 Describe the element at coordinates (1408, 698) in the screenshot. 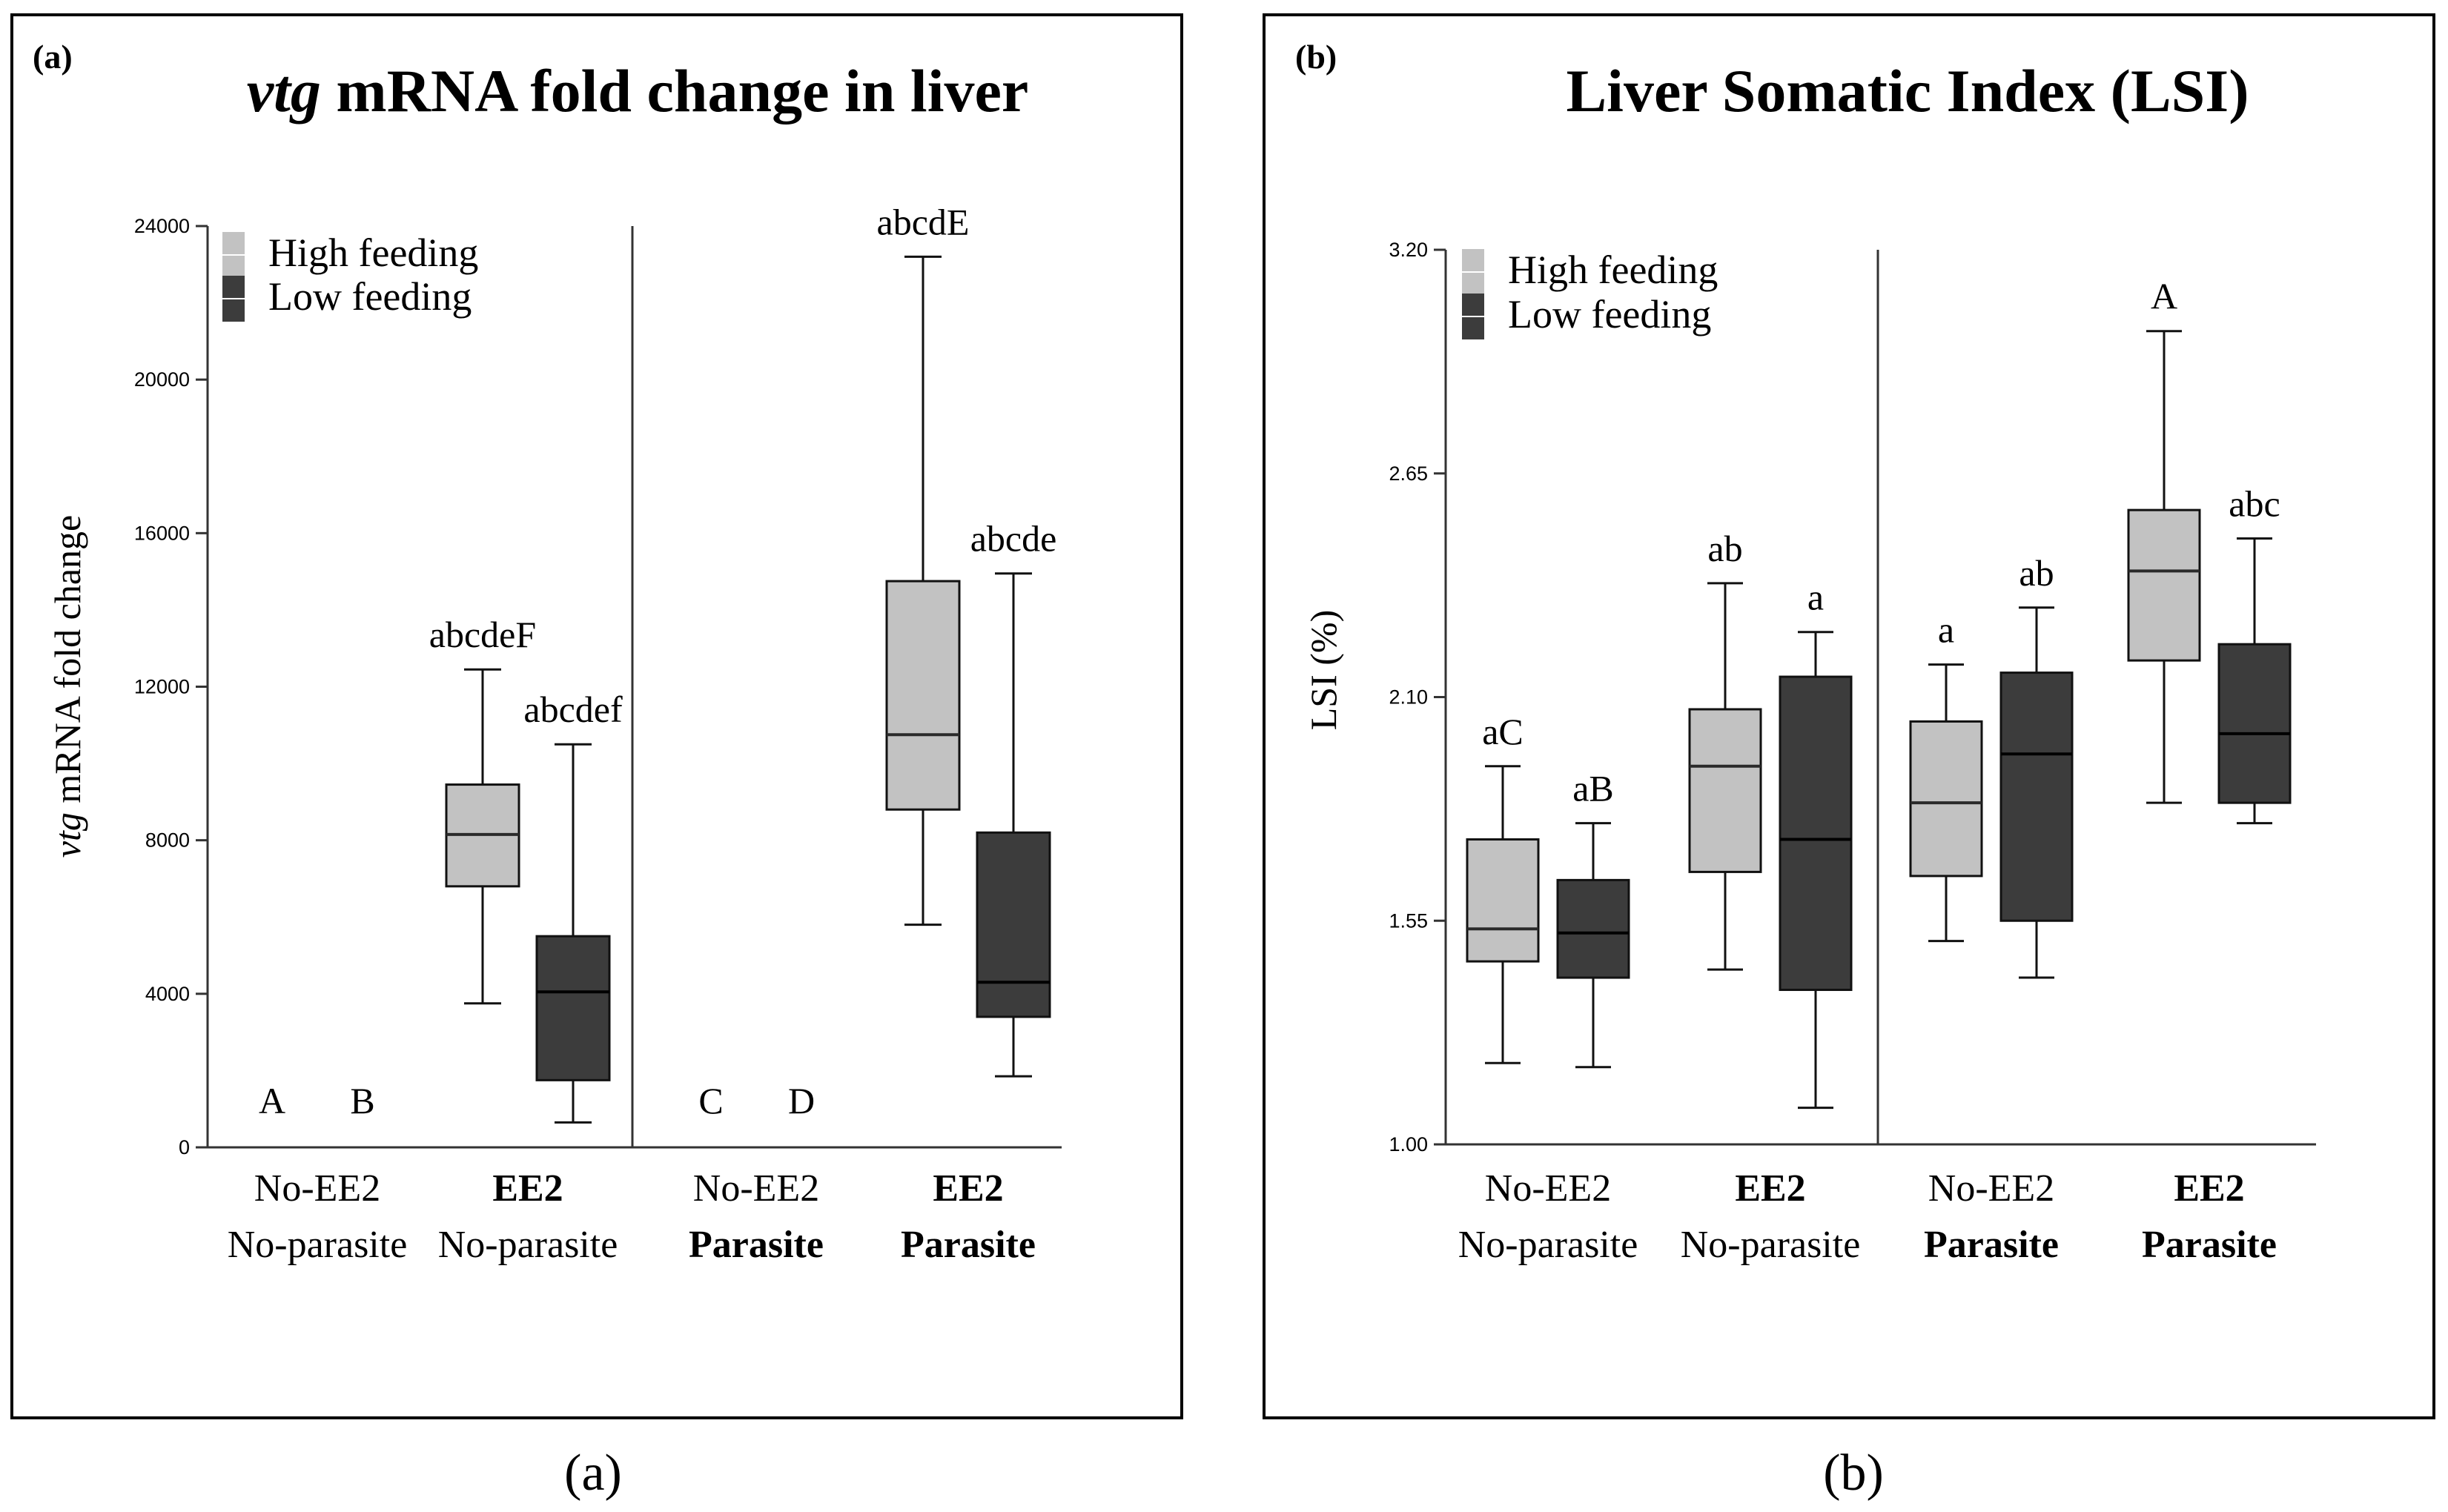

I see `y-tick-label: 2.10` at that location.